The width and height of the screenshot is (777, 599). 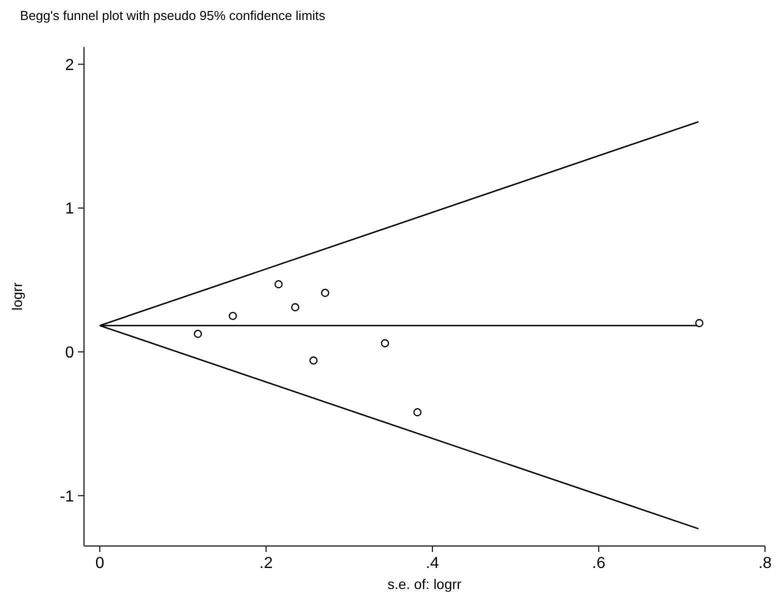 I want to click on x-tick-label: .6, so click(x=599, y=563).